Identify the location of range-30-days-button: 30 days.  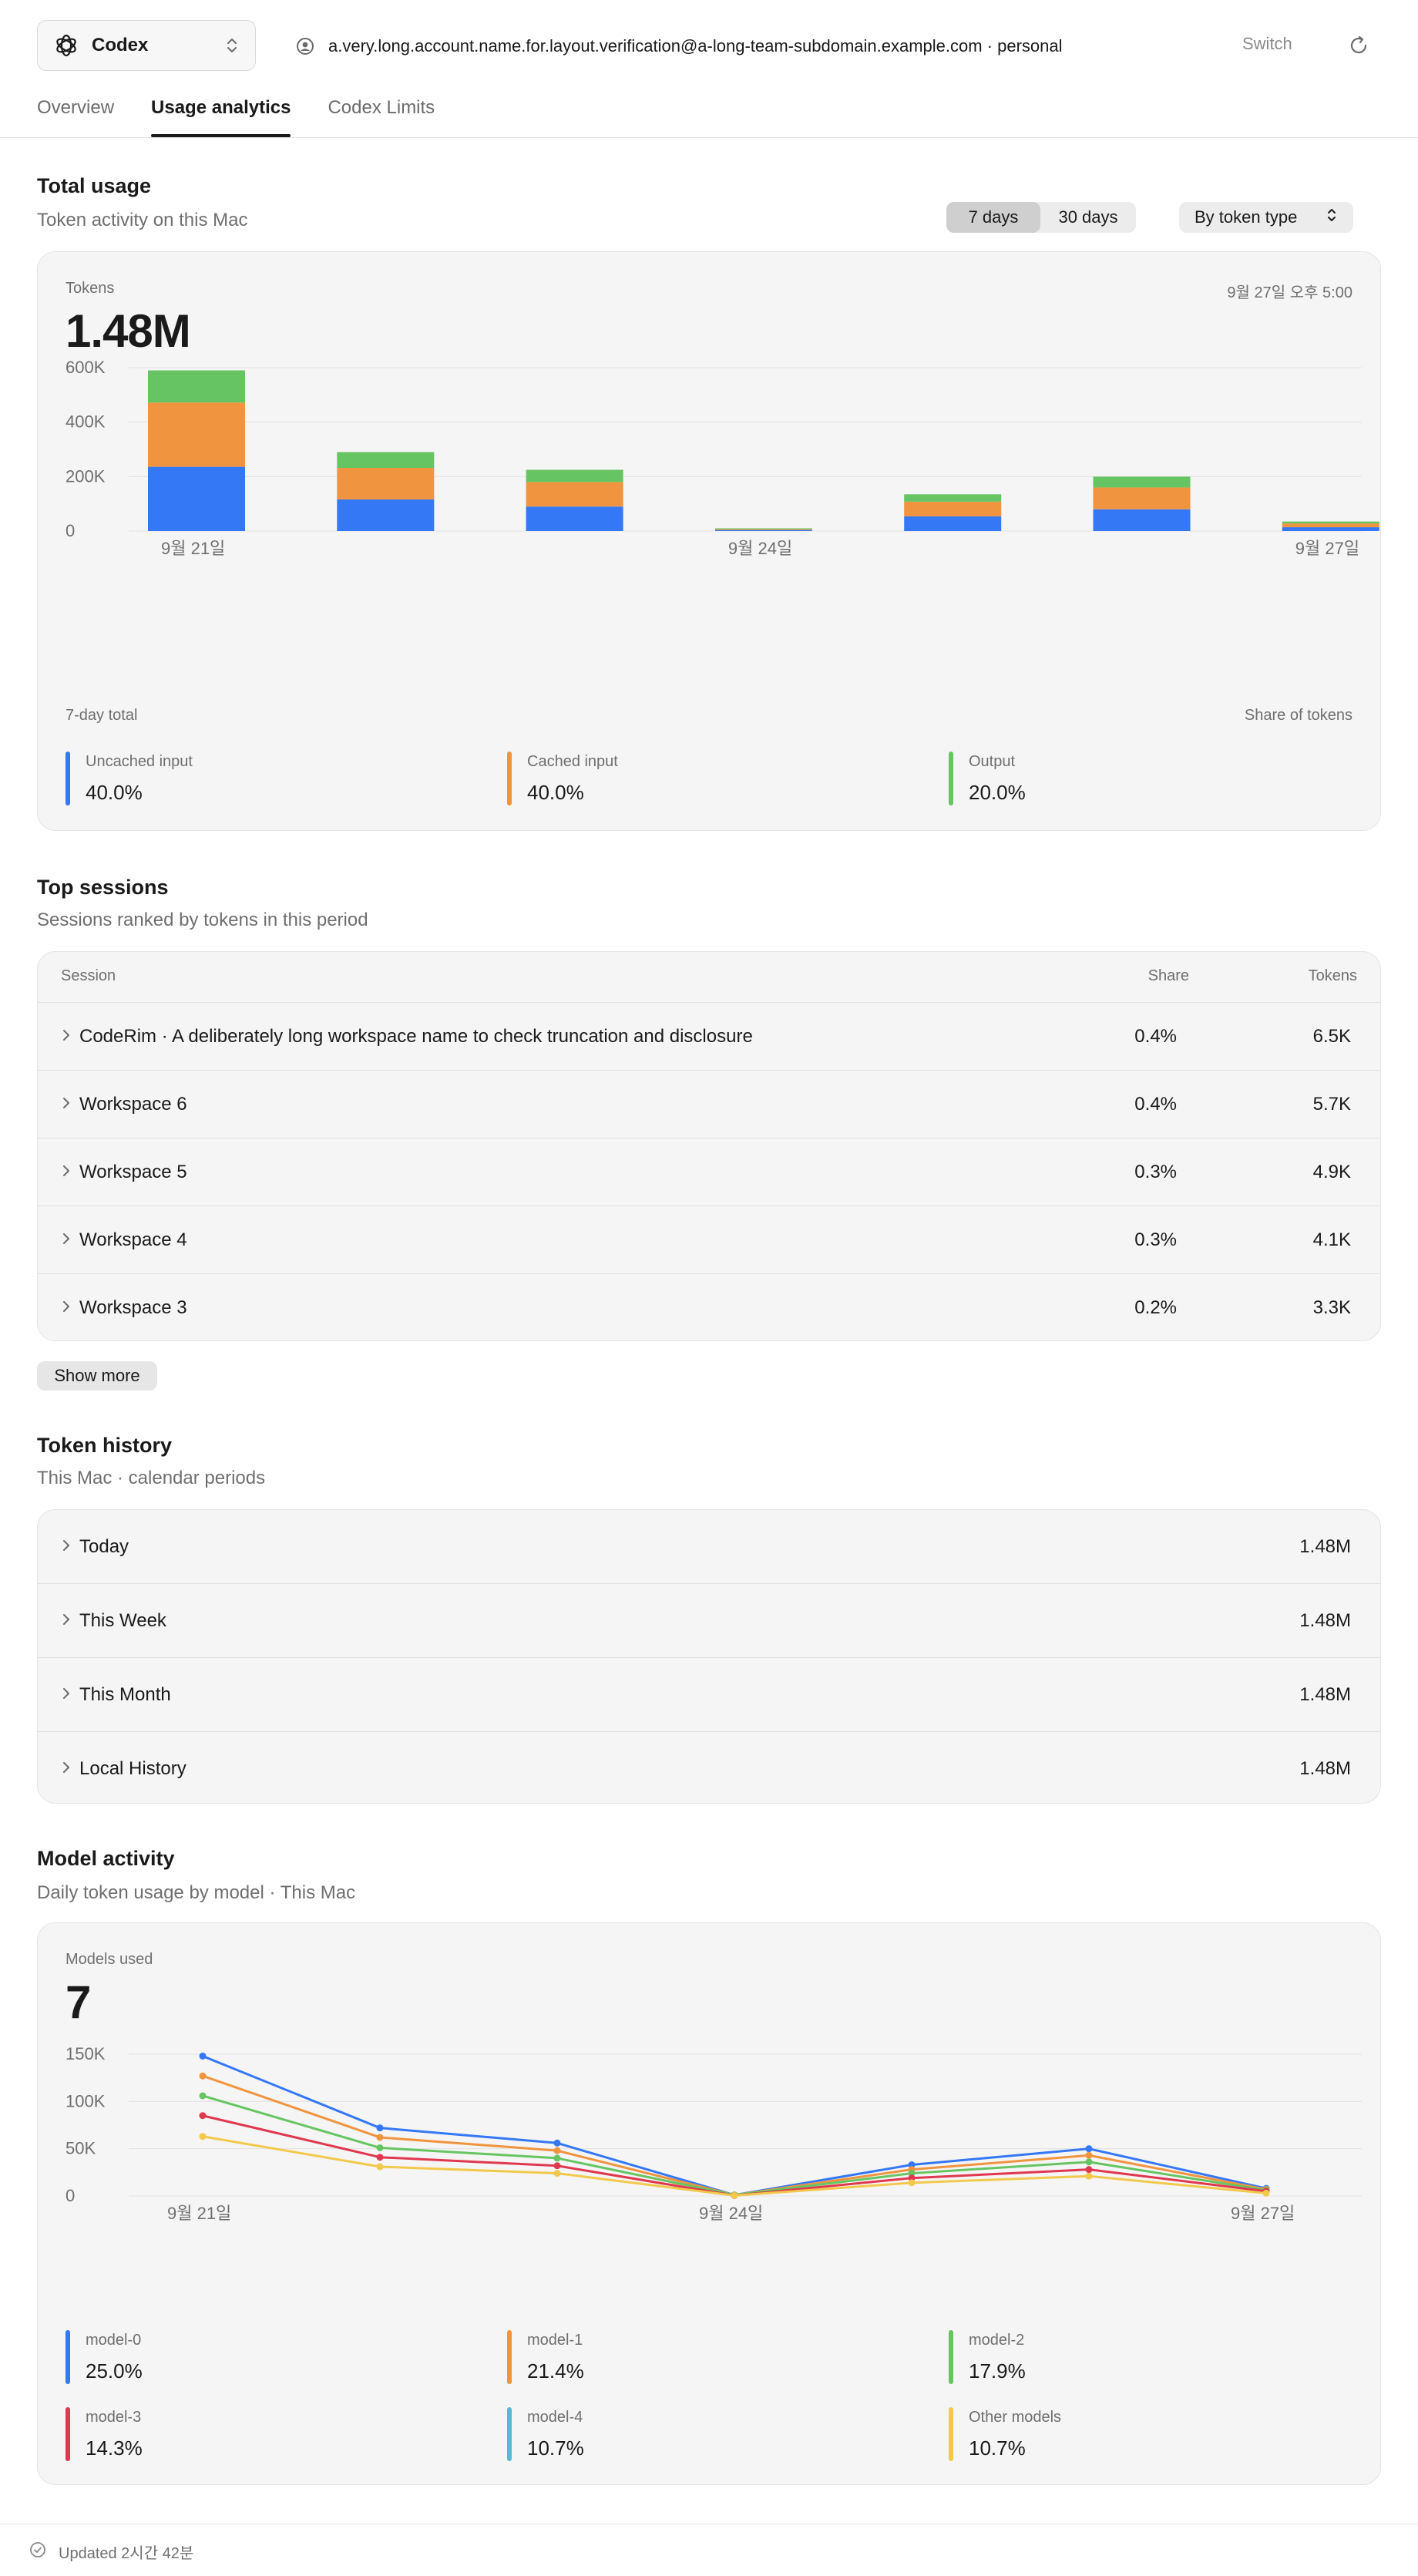
(1088, 217).